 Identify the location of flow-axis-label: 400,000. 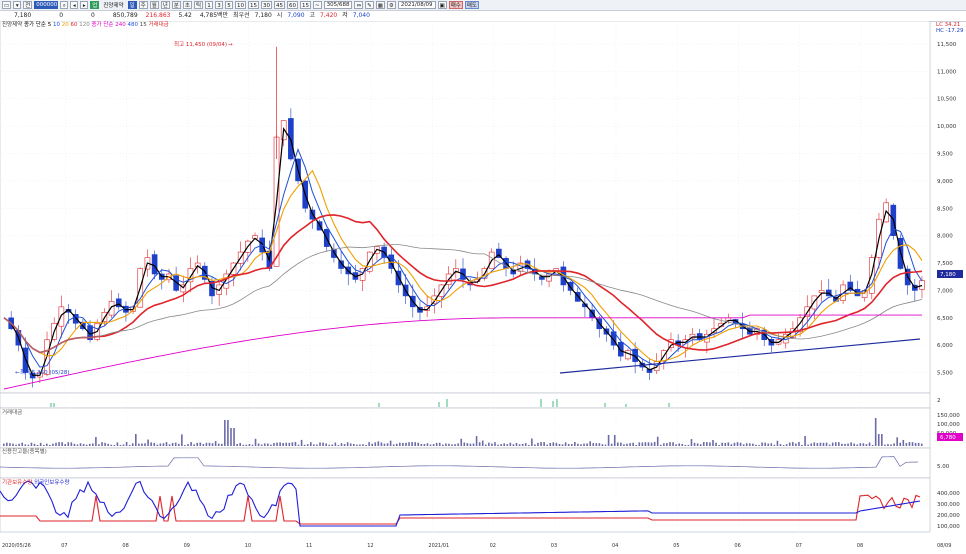
(948, 494).